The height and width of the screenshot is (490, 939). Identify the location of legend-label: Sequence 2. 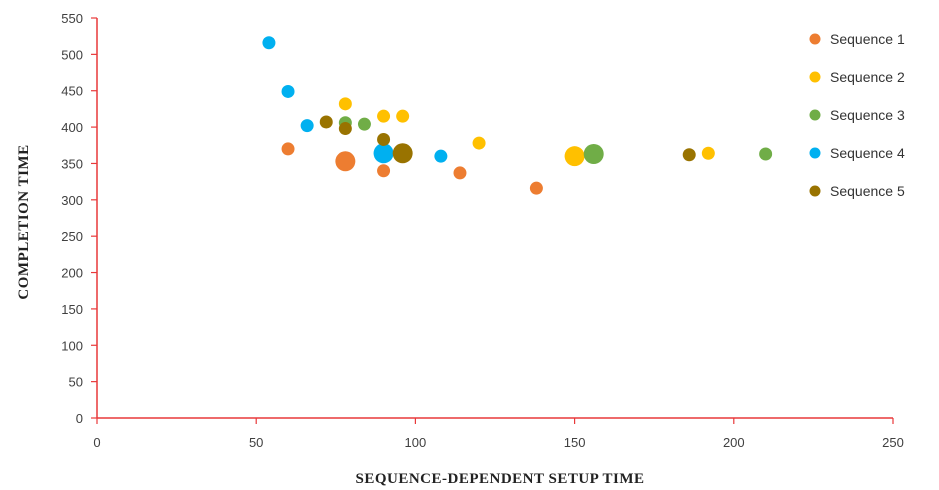
(867, 77).